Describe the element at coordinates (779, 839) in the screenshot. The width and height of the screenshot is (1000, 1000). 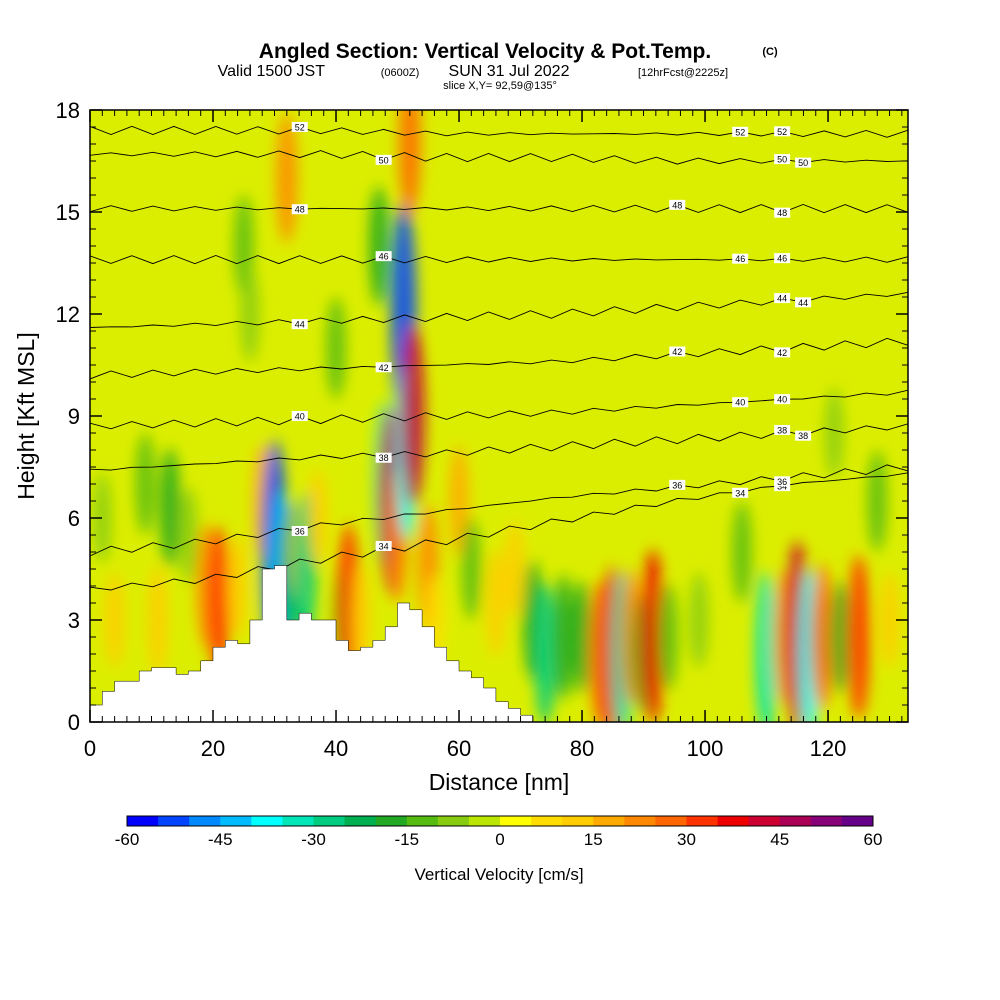
I see `colorbar-tick-label-45: 45` at that location.